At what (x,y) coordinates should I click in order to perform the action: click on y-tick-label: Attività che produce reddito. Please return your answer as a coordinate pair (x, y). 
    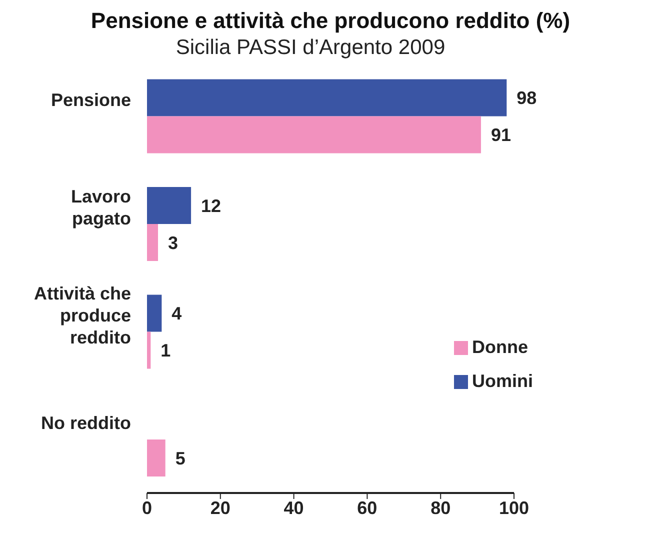
    Looking at the image, I should click on (82, 315).